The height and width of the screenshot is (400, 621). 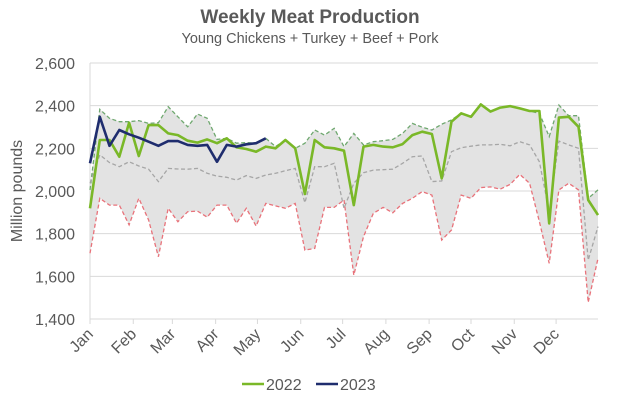 What do you see at coordinates (547, 342) in the screenshot?
I see `x-tick-label: Dec` at bounding box center [547, 342].